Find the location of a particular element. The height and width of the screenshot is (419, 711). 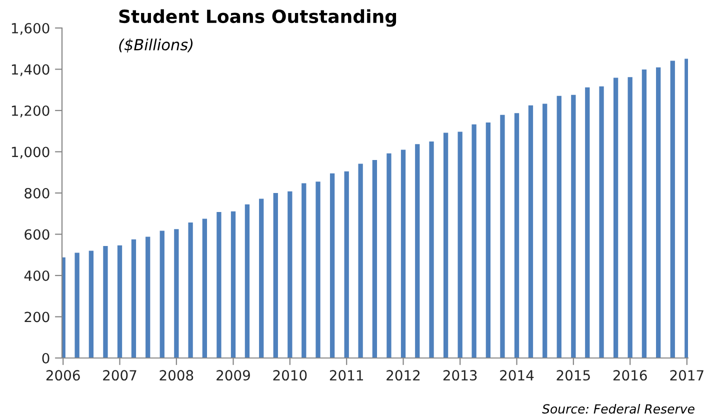

x-tick-label: 2013 is located at coordinates (460, 375).